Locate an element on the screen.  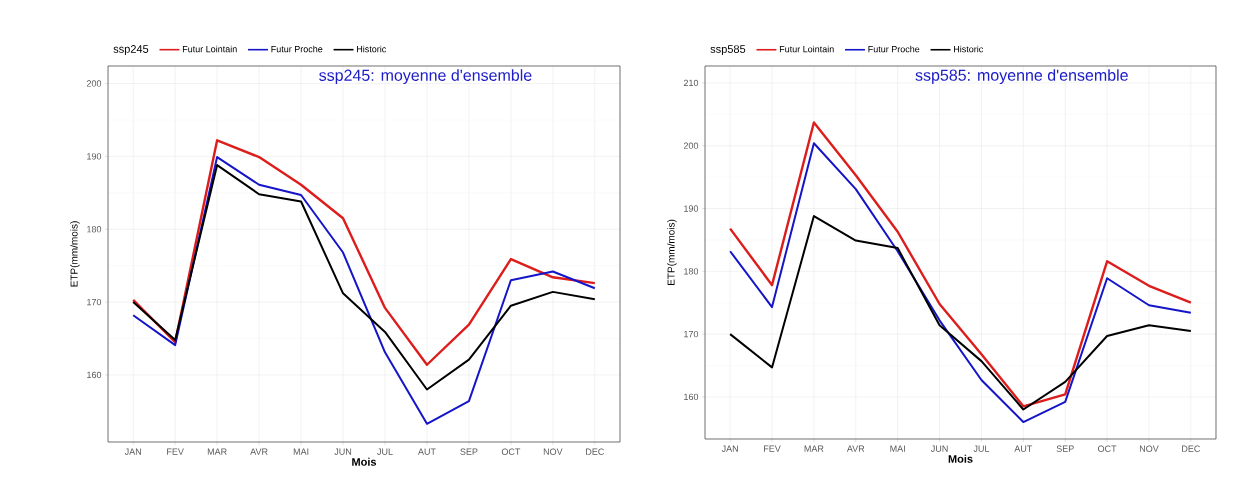
y-tick-label: 210 is located at coordinates (691, 83).